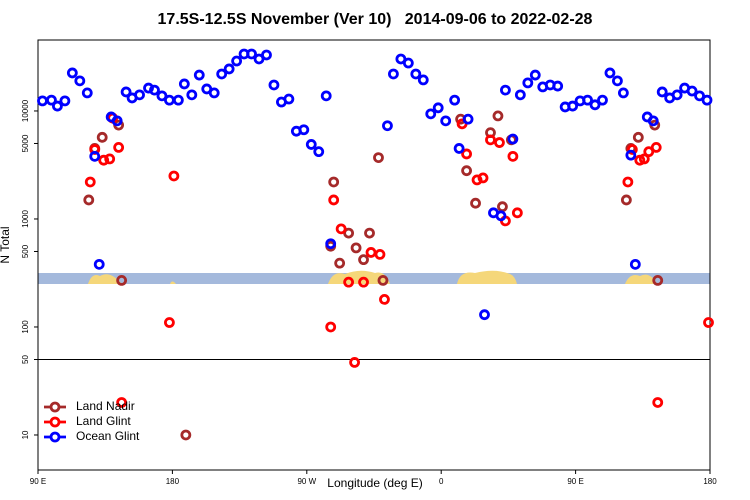  Describe the element at coordinates (374, 483) in the screenshot. I see `x-axis-label: Longitude (deg E)` at that location.